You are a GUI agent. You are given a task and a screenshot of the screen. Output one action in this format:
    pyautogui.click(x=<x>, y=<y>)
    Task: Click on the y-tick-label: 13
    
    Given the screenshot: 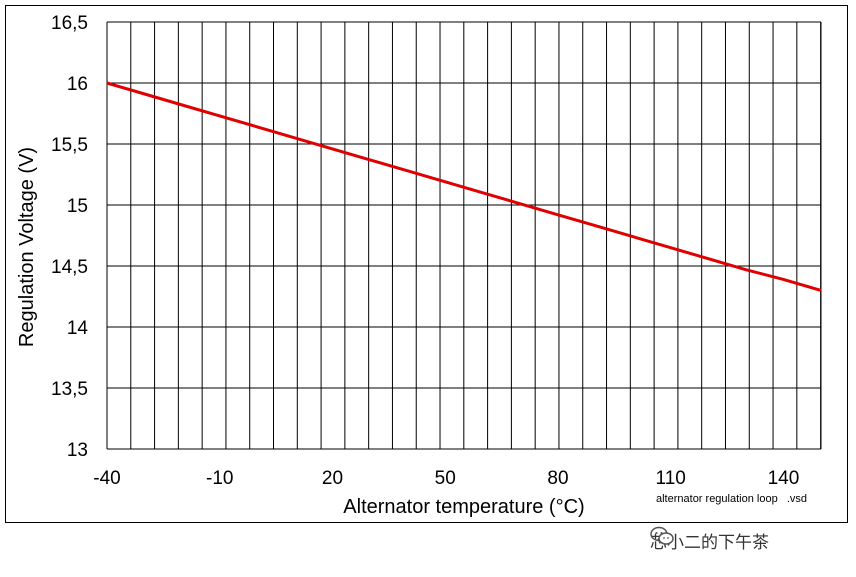 What is the action you would take?
    pyautogui.click(x=77, y=450)
    